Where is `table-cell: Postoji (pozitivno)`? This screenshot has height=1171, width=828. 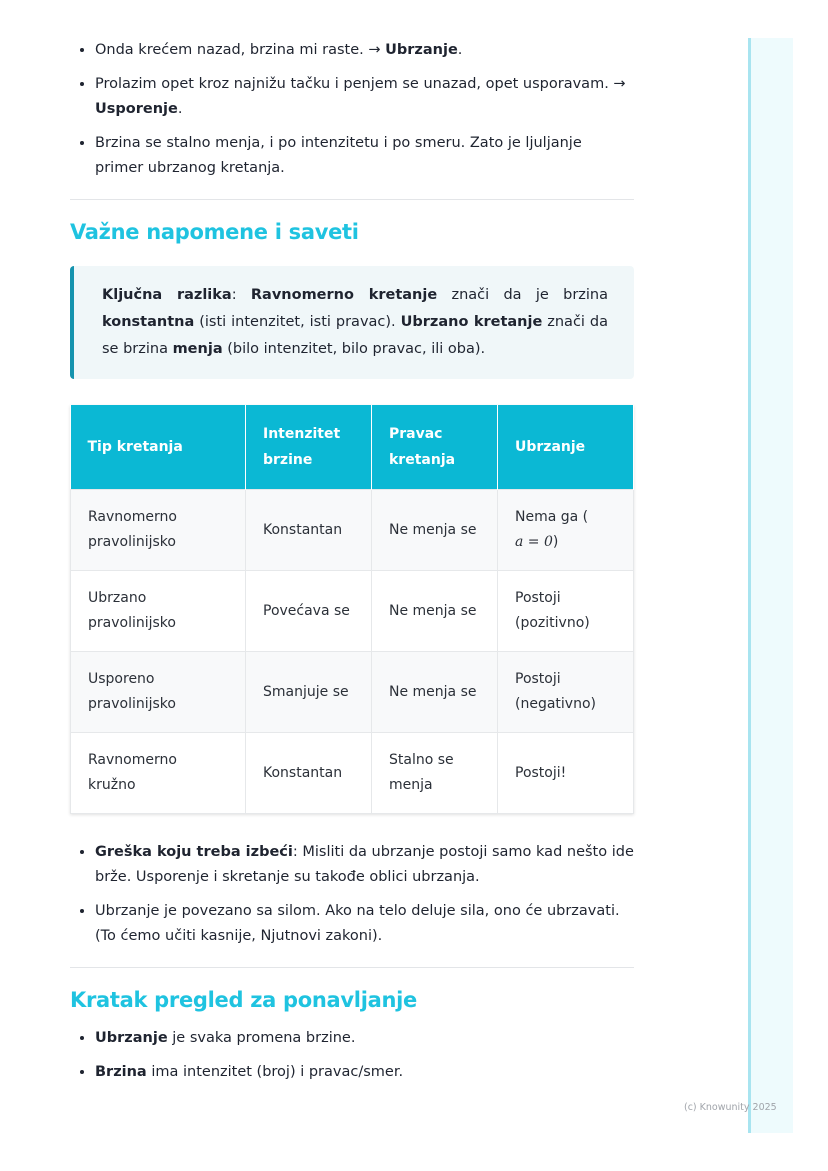 table-cell: Postoji (pozitivno) is located at coordinates (565, 611).